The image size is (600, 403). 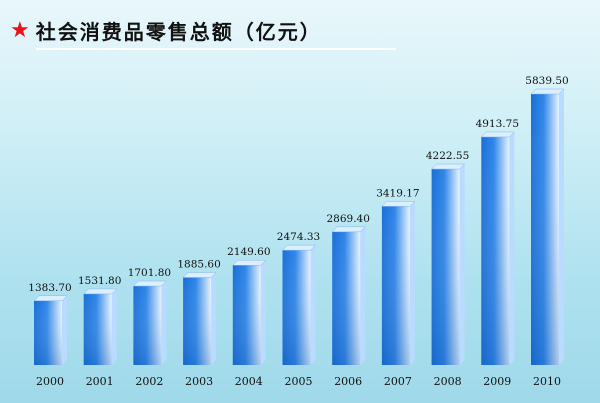 I want to click on x-tick-label: 2009, so click(x=497, y=381).